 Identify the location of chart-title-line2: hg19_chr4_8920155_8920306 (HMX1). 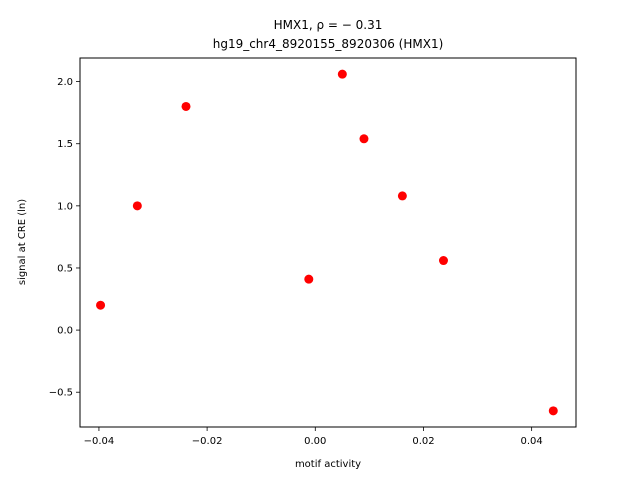
(328, 44).